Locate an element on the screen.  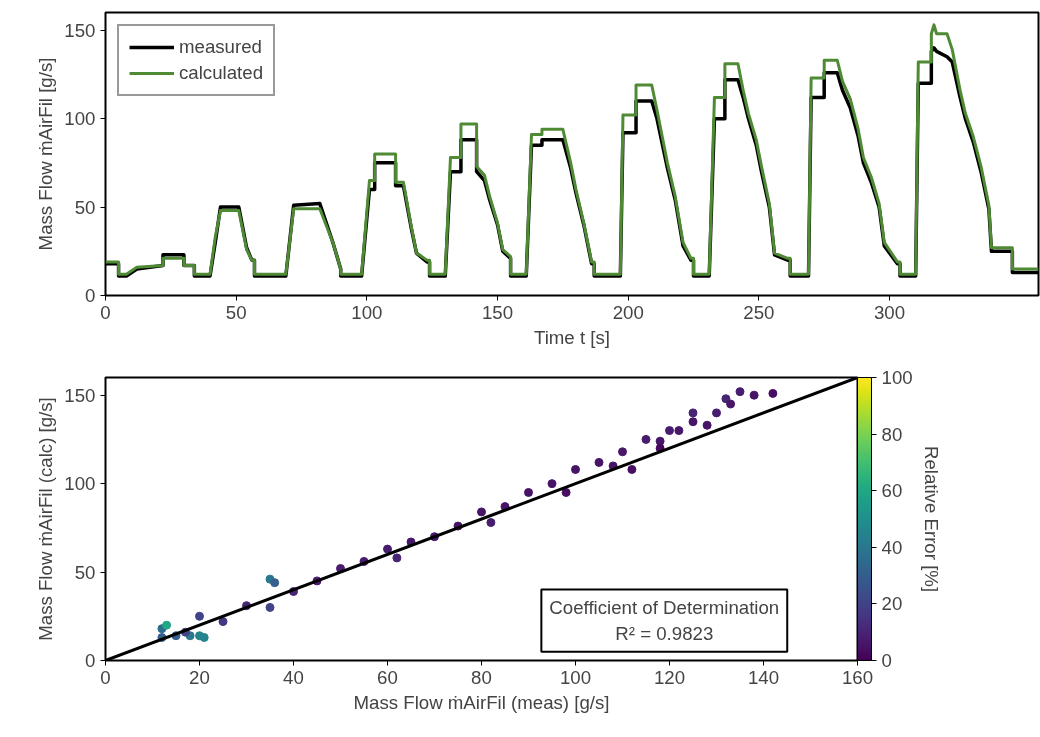
y-axis-title: Mass Flow ṁAirFil (calc) [g/s] is located at coordinates (46, 519).